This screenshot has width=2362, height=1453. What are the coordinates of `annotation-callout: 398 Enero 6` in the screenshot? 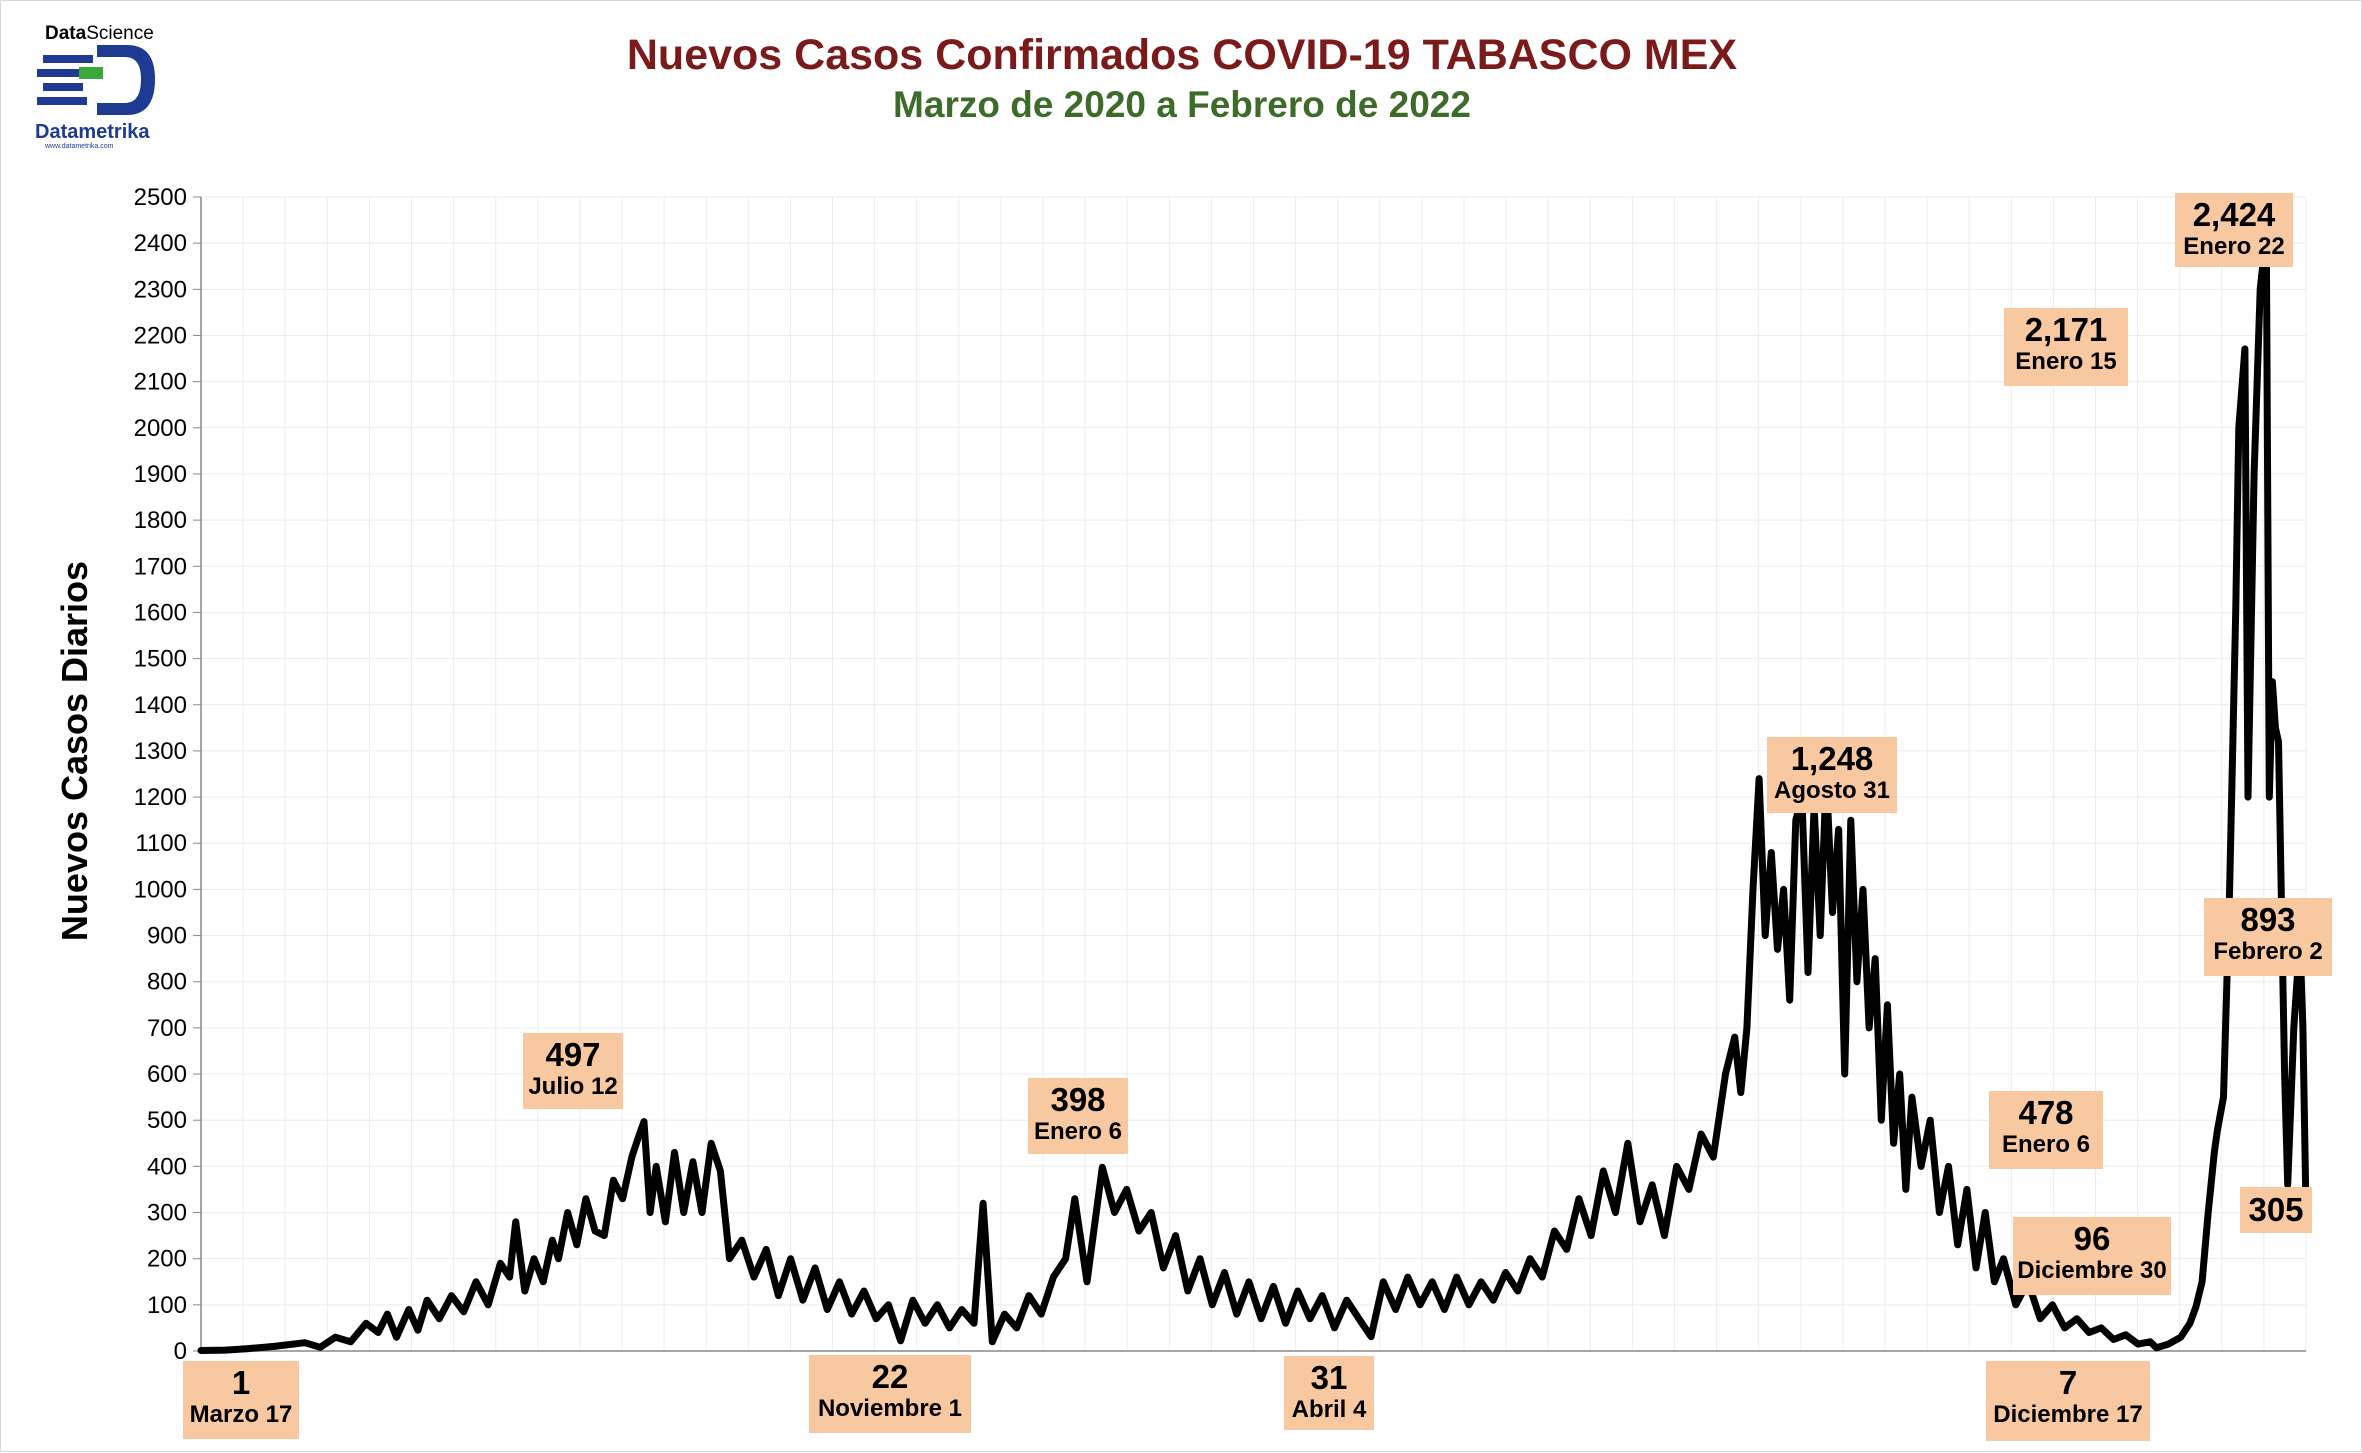 It's located at (1078, 1116).